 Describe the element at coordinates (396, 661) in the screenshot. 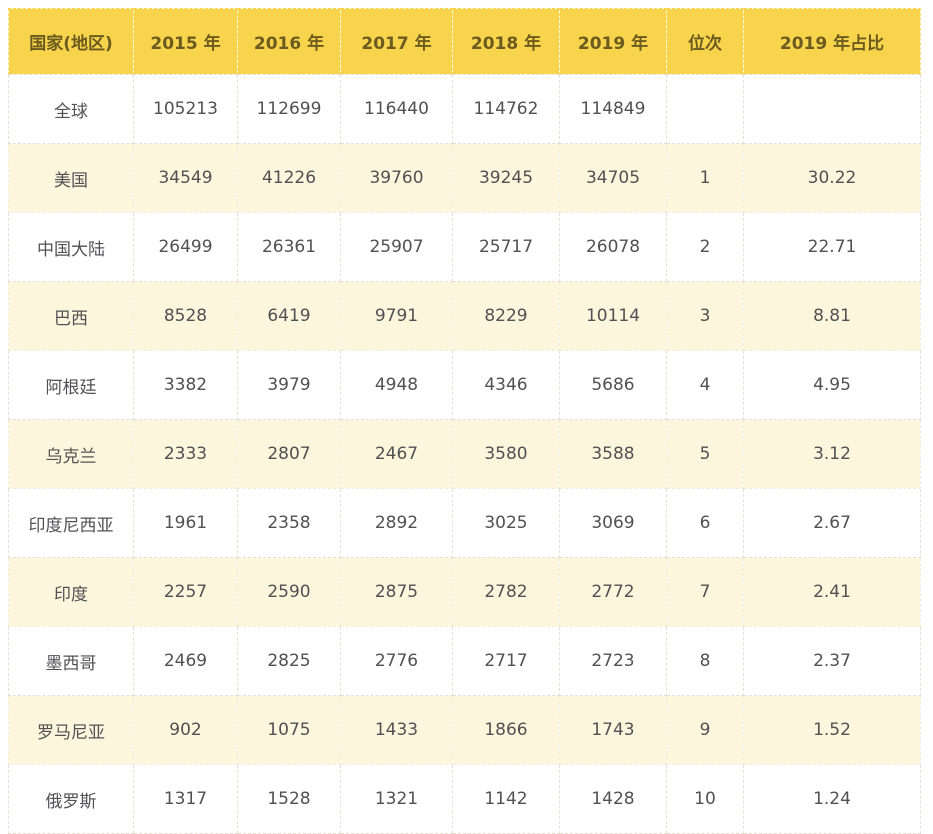

I see `value-cell: 2776` at that location.